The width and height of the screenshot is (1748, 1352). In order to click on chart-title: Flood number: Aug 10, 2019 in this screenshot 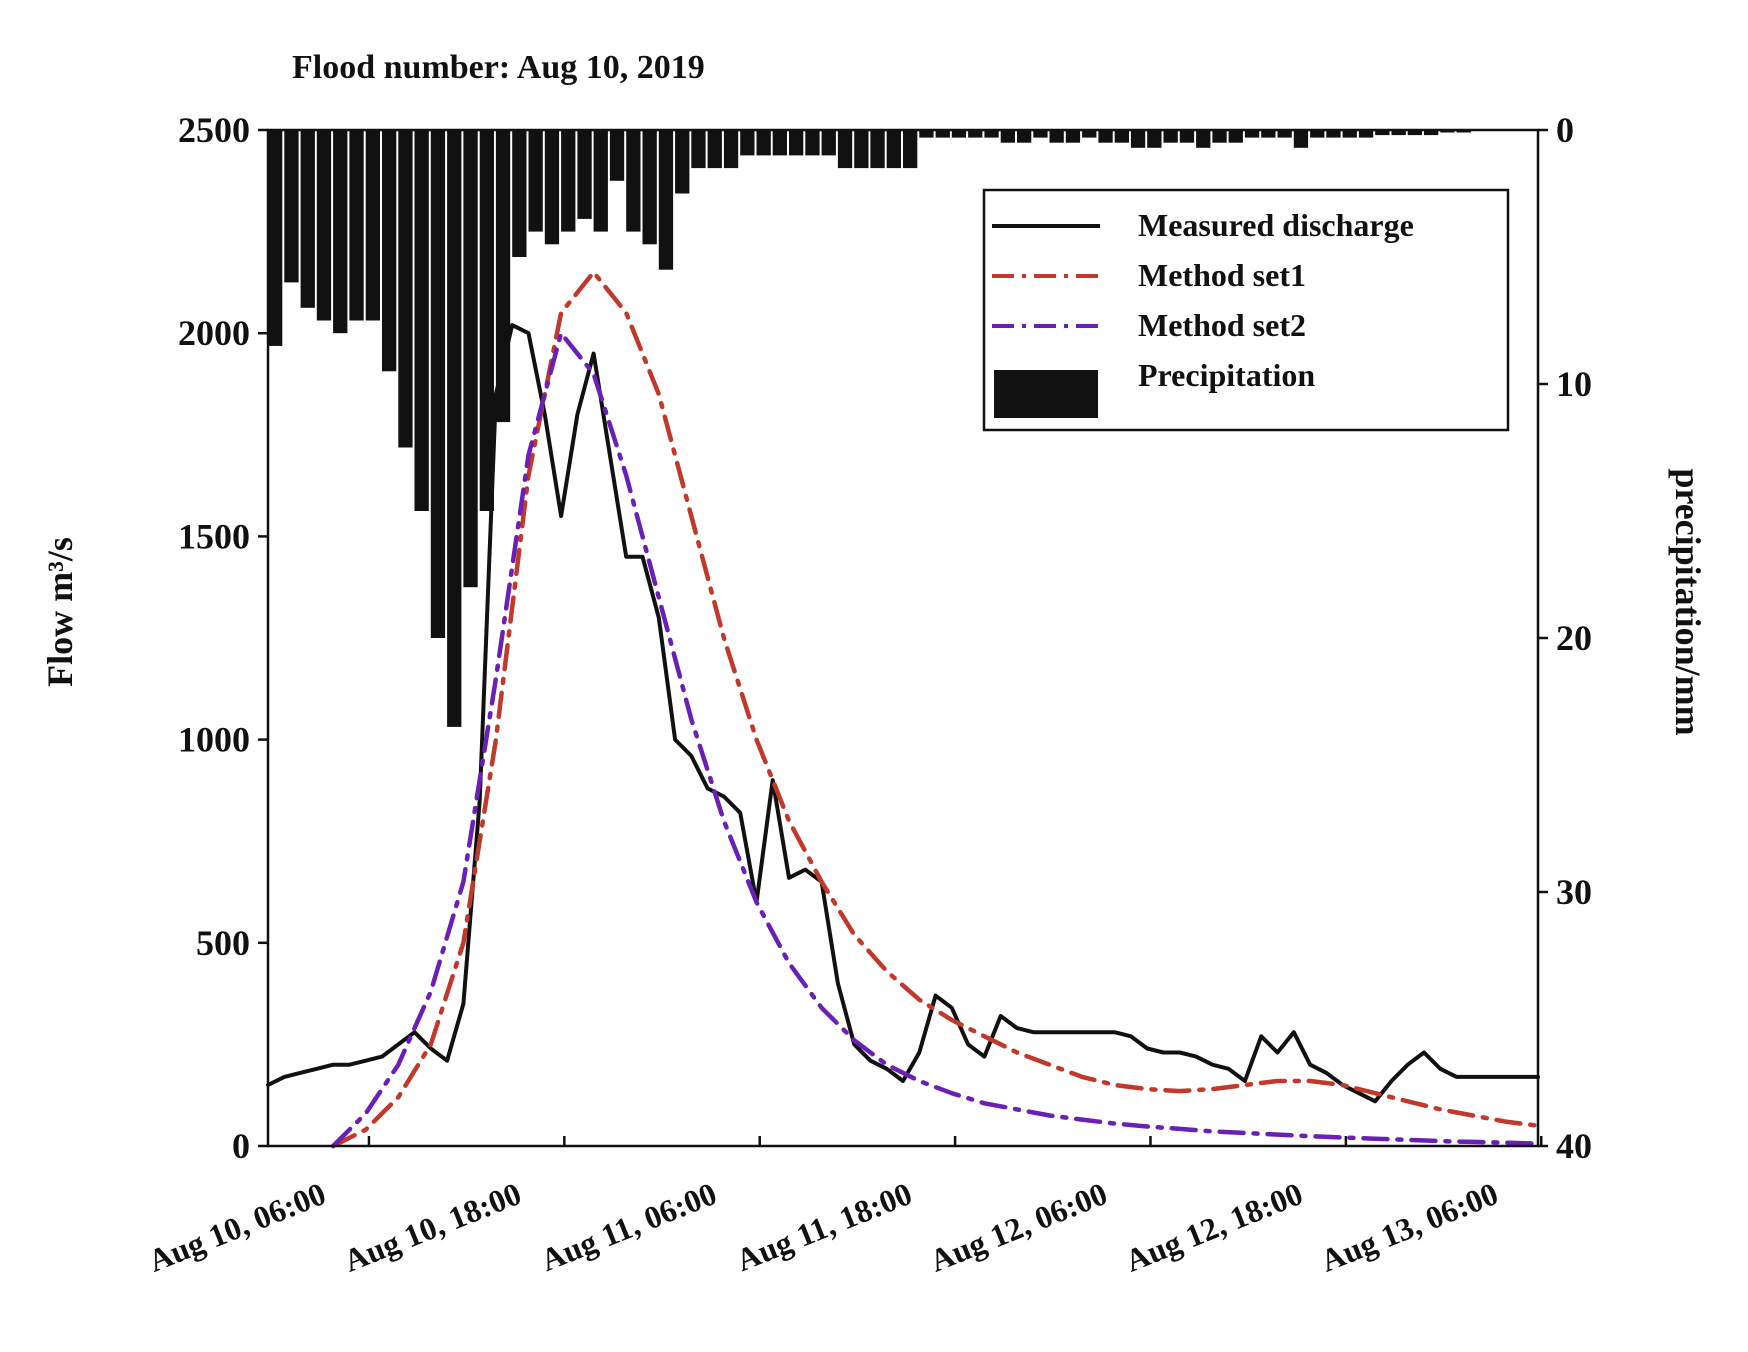, I will do `click(498, 67)`.